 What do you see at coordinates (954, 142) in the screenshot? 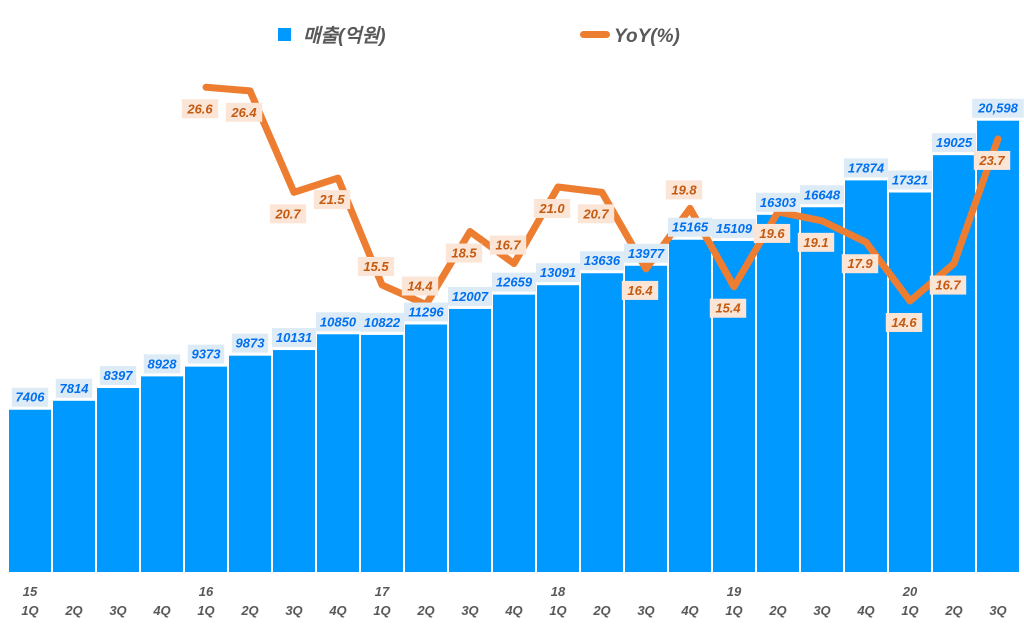
I see `bar-label: 19025` at bounding box center [954, 142].